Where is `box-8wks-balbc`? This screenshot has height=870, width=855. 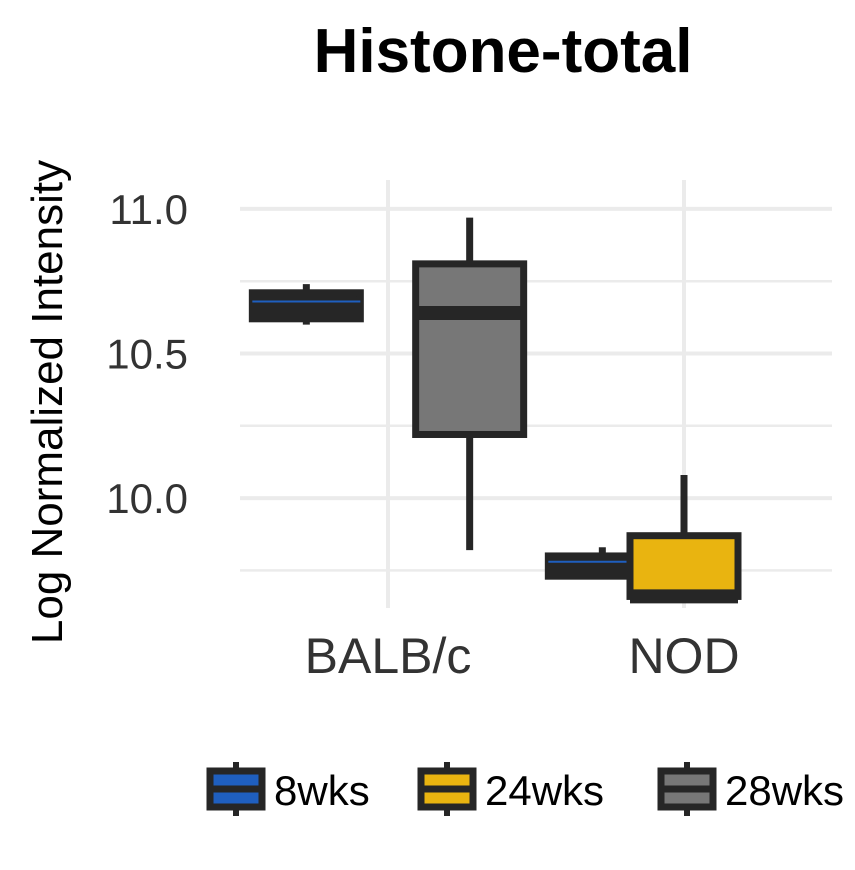 box-8wks-balbc is located at coordinates (306, 304).